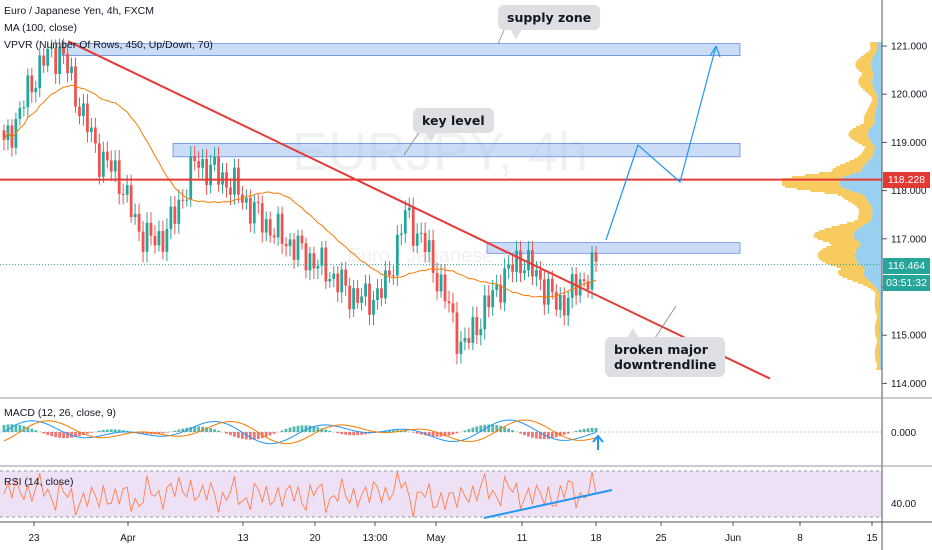 The width and height of the screenshot is (932, 550). I want to click on price-tick-label: 121.000, so click(909, 47).